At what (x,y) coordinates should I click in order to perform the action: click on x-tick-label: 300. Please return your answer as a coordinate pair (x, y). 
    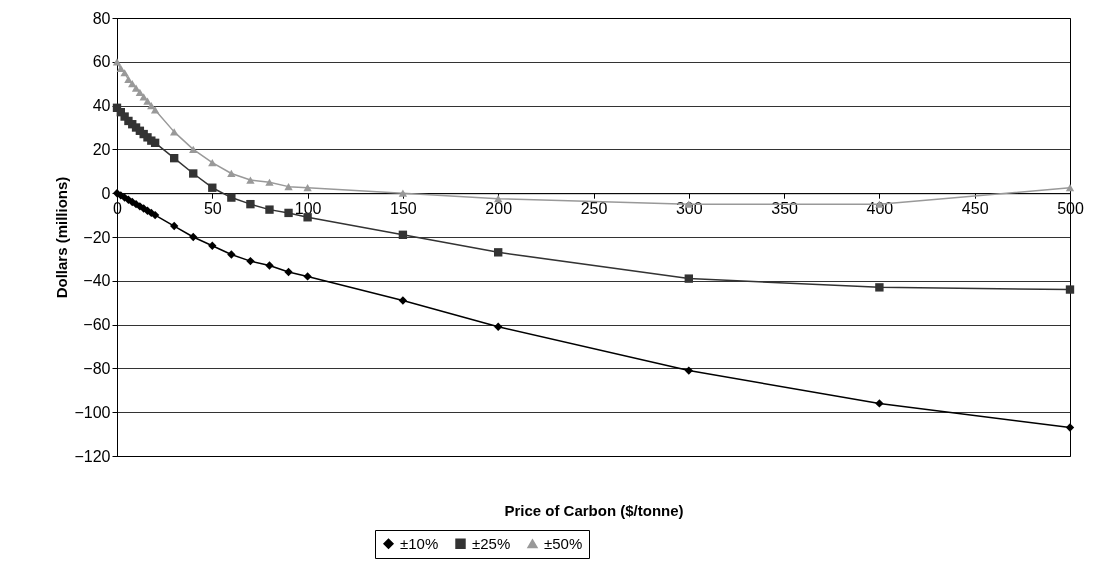
    Looking at the image, I should click on (689, 208).